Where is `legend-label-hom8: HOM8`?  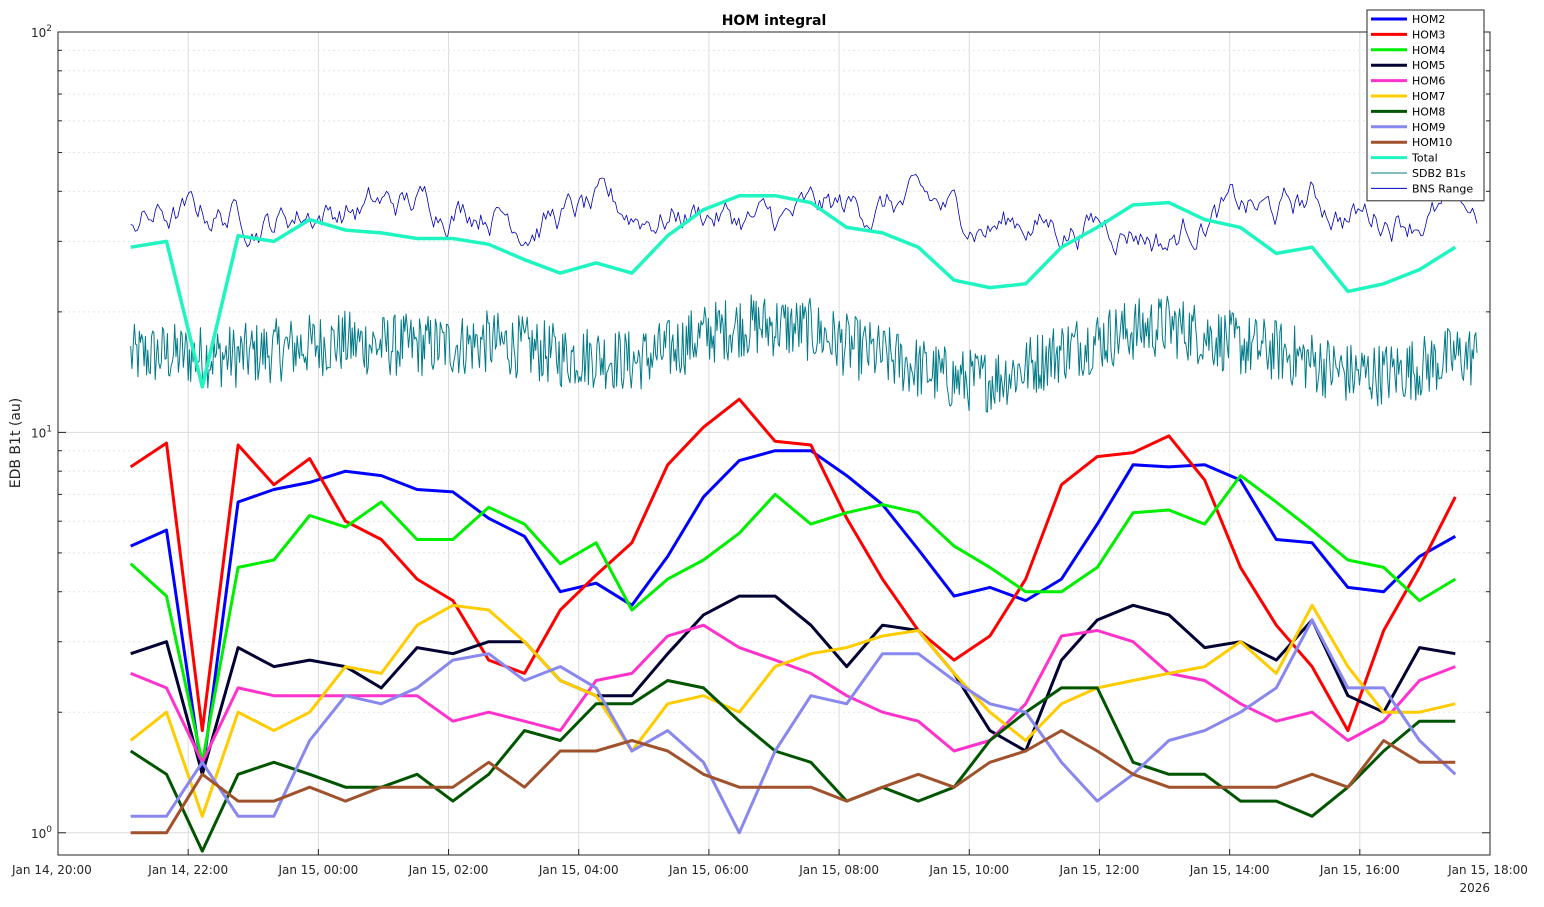 legend-label-hom8: HOM8 is located at coordinates (1428, 111).